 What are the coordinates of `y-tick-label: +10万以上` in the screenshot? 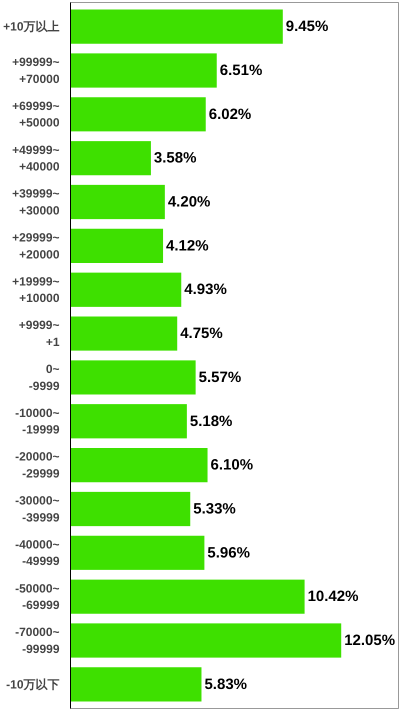 It's located at (31, 27).